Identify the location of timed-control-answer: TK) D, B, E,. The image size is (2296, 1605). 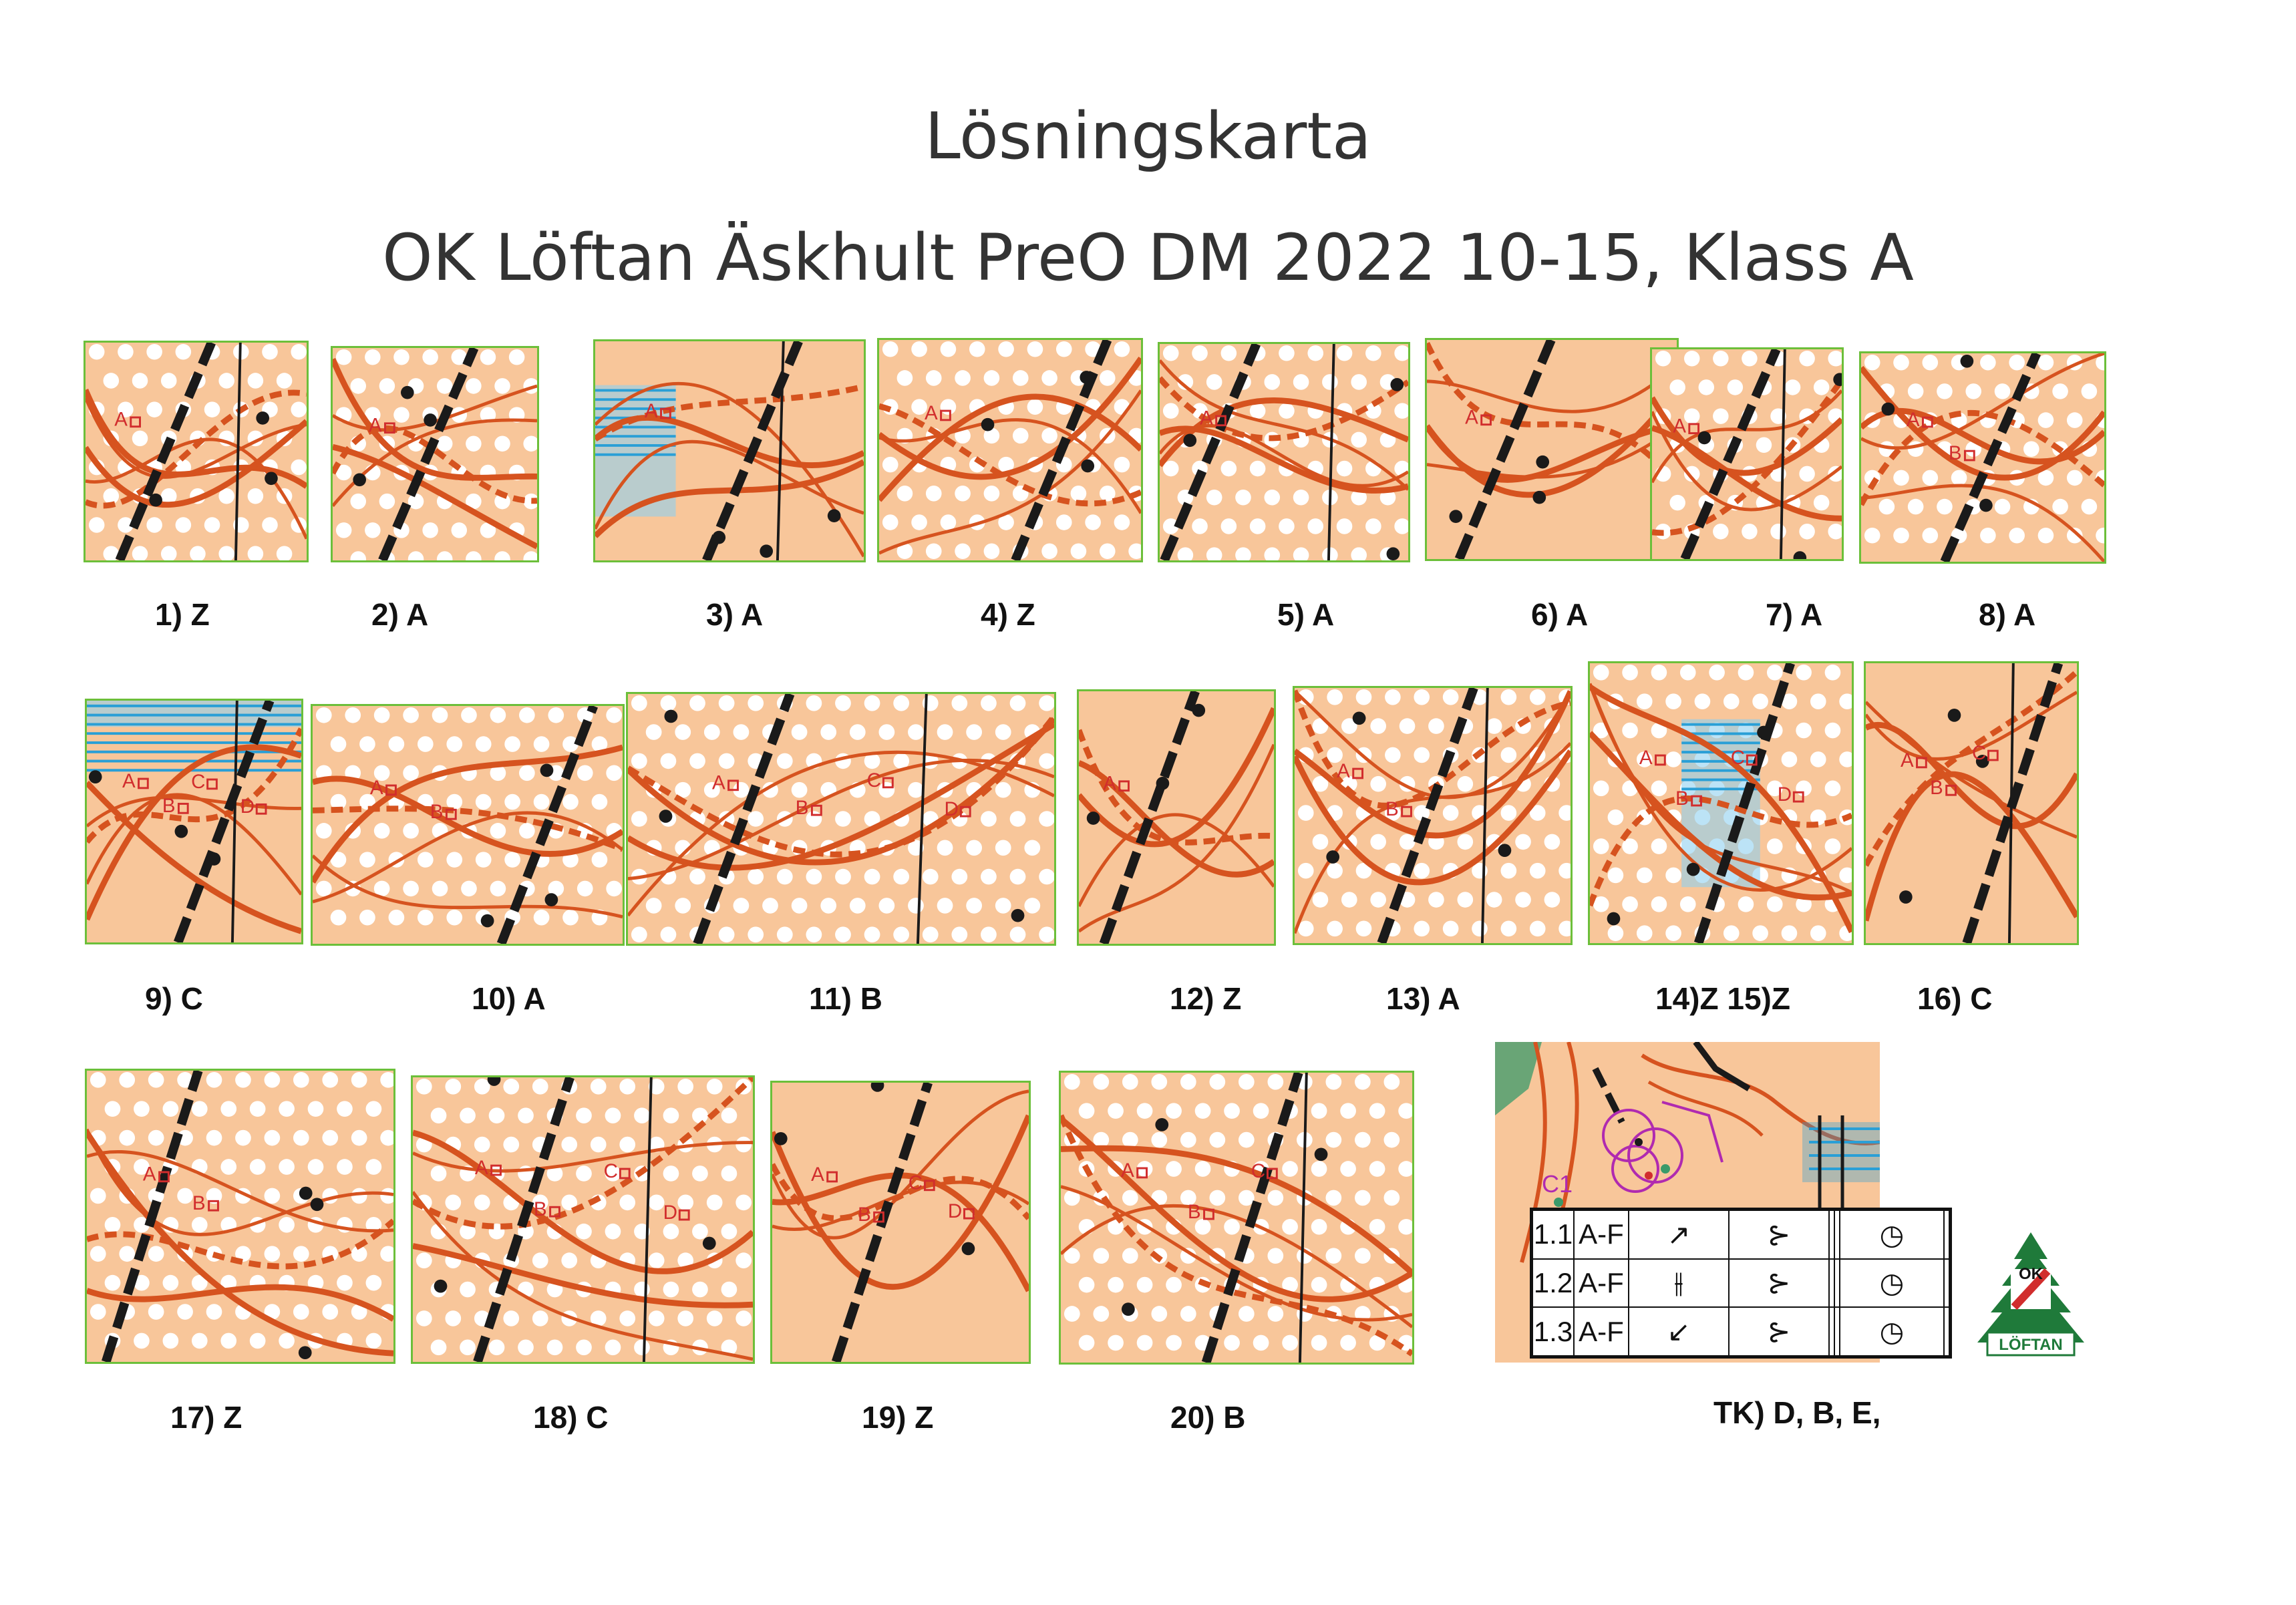
(1797, 1412).